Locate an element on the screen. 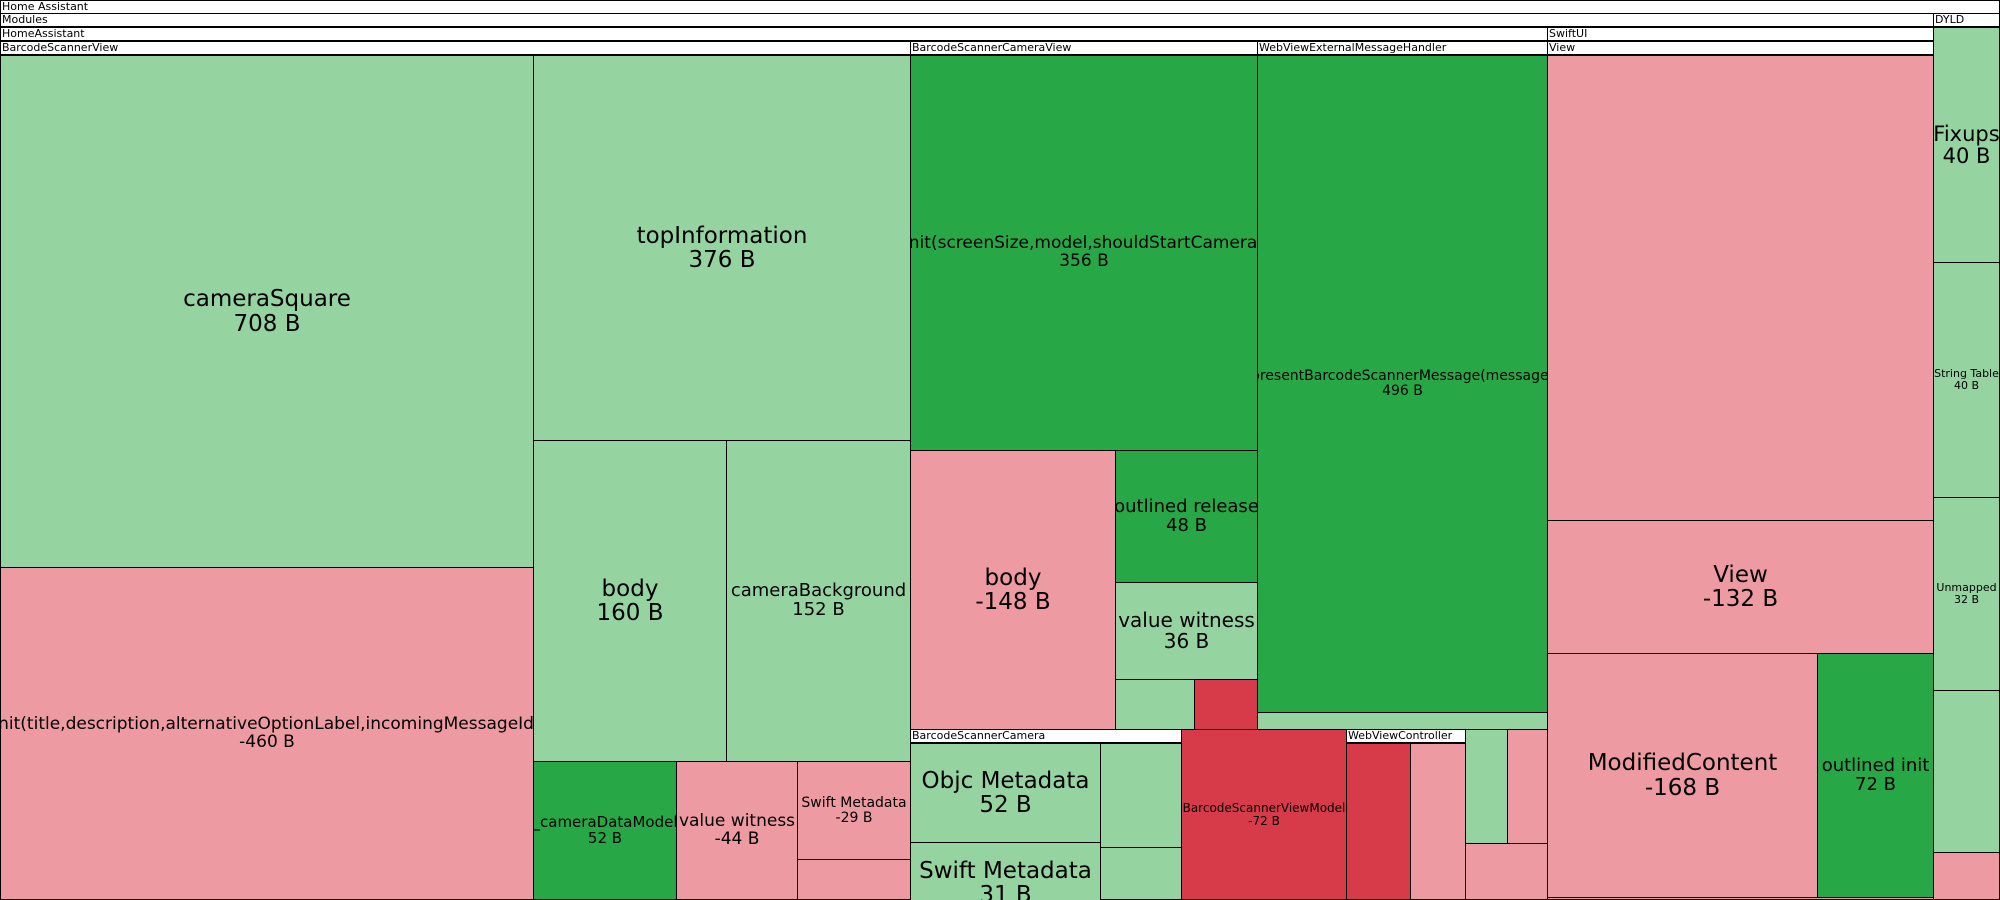 The width and height of the screenshot is (2000, 900). cell-bsv-swift-metadata-size: -29 B is located at coordinates (854, 817).